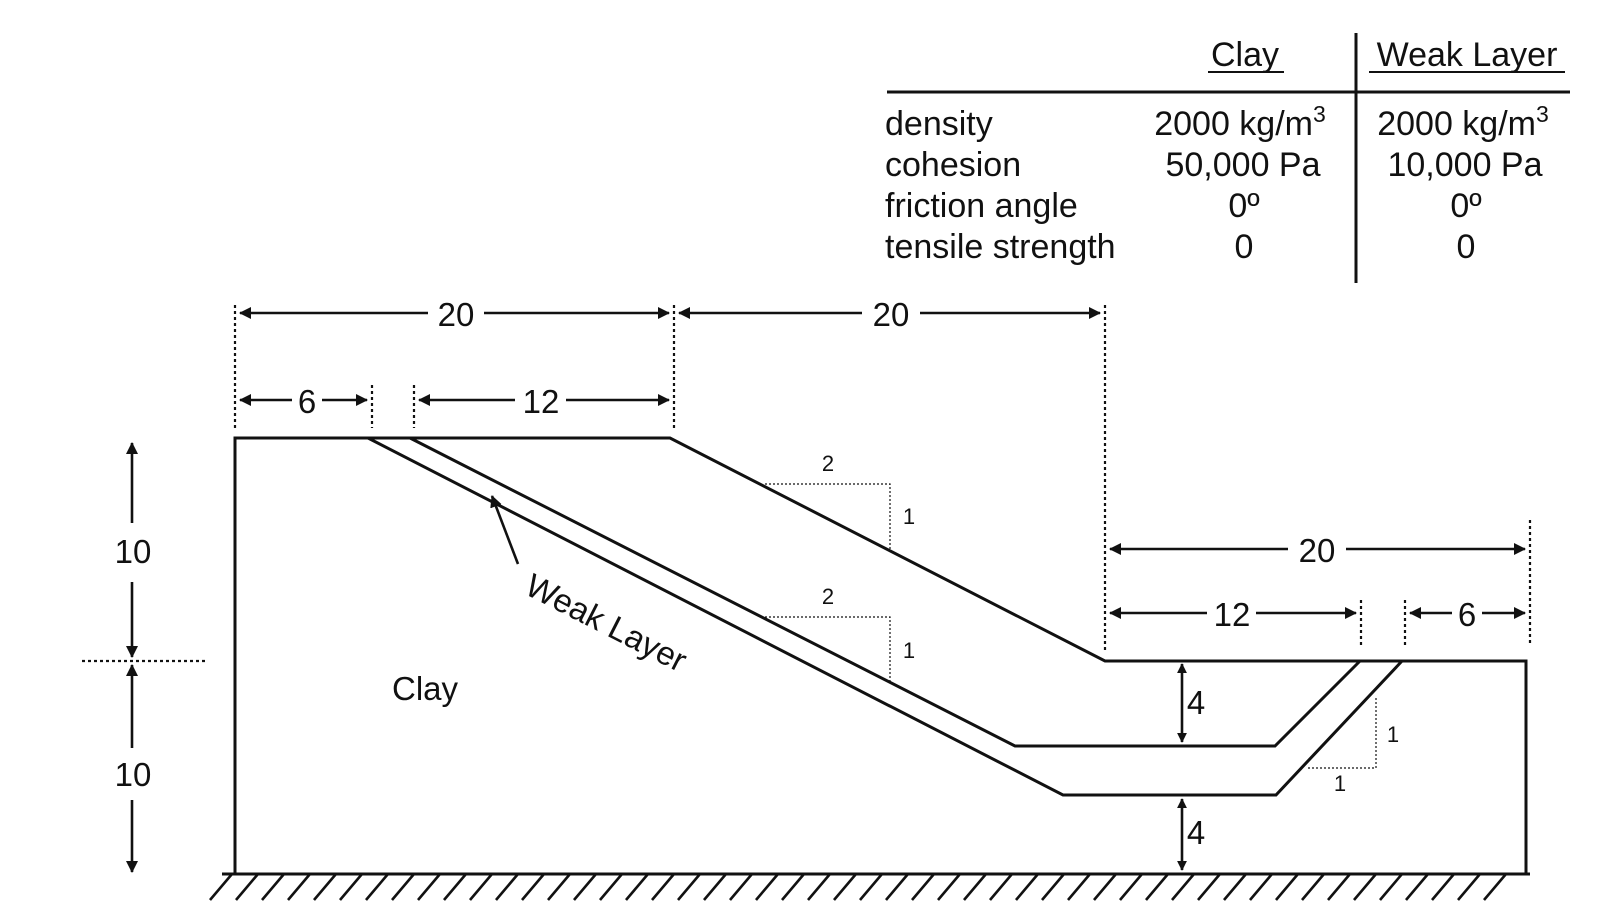 This screenshot has width=1619, height=910. Describe the element at coordinates (1340, 783) in the screenshot. I see `slope-right-run: 1` at that location.